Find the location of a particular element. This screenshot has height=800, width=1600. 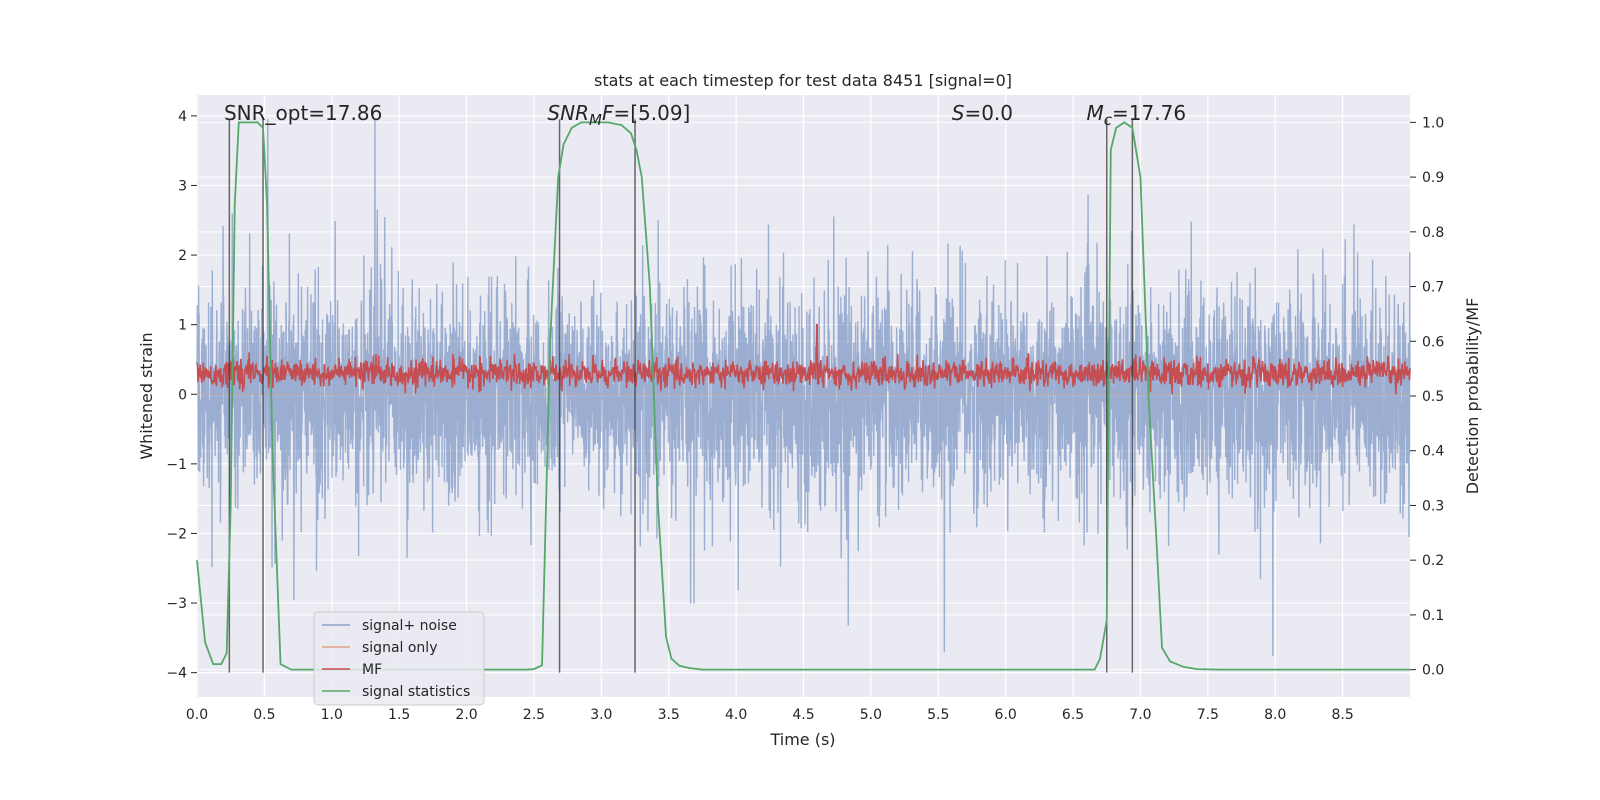

y-tick-label-3: −1 is located at coordinates (176, 465).